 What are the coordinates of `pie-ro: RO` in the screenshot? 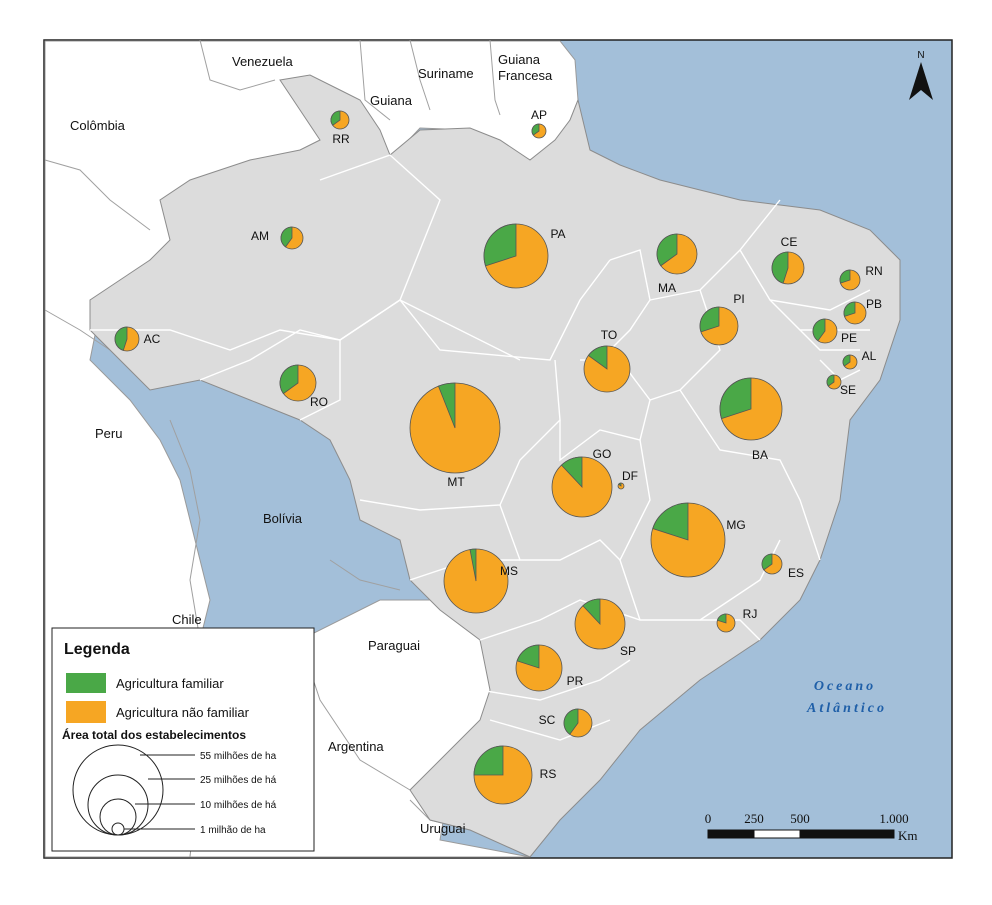 It's located at (303, 386).